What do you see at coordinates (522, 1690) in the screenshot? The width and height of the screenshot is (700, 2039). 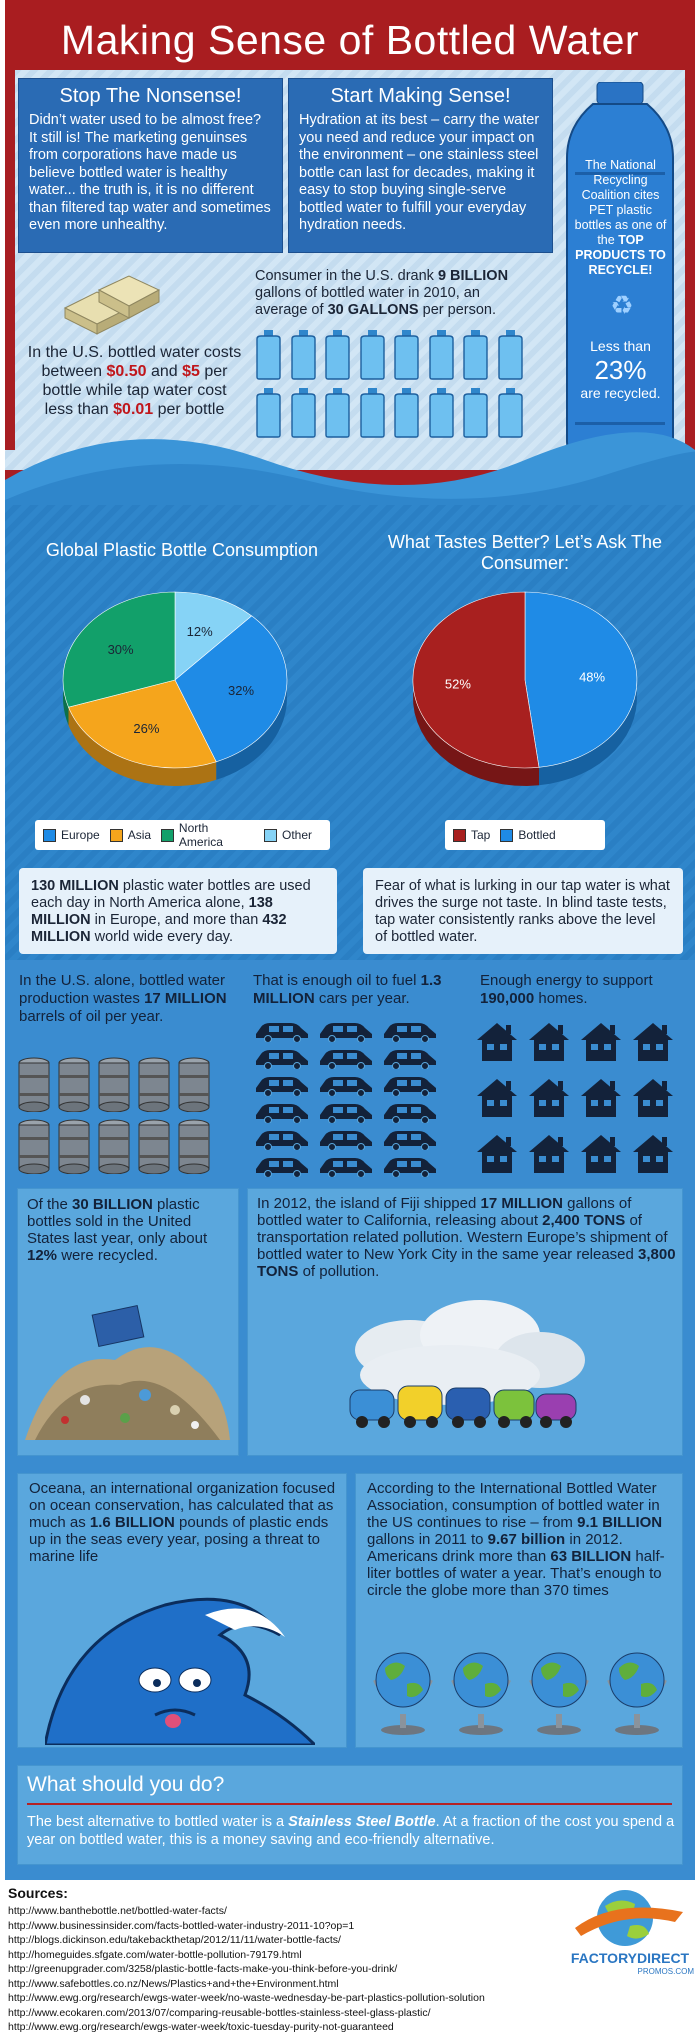 I see `globe-row` at bounding box center [522, 1690].